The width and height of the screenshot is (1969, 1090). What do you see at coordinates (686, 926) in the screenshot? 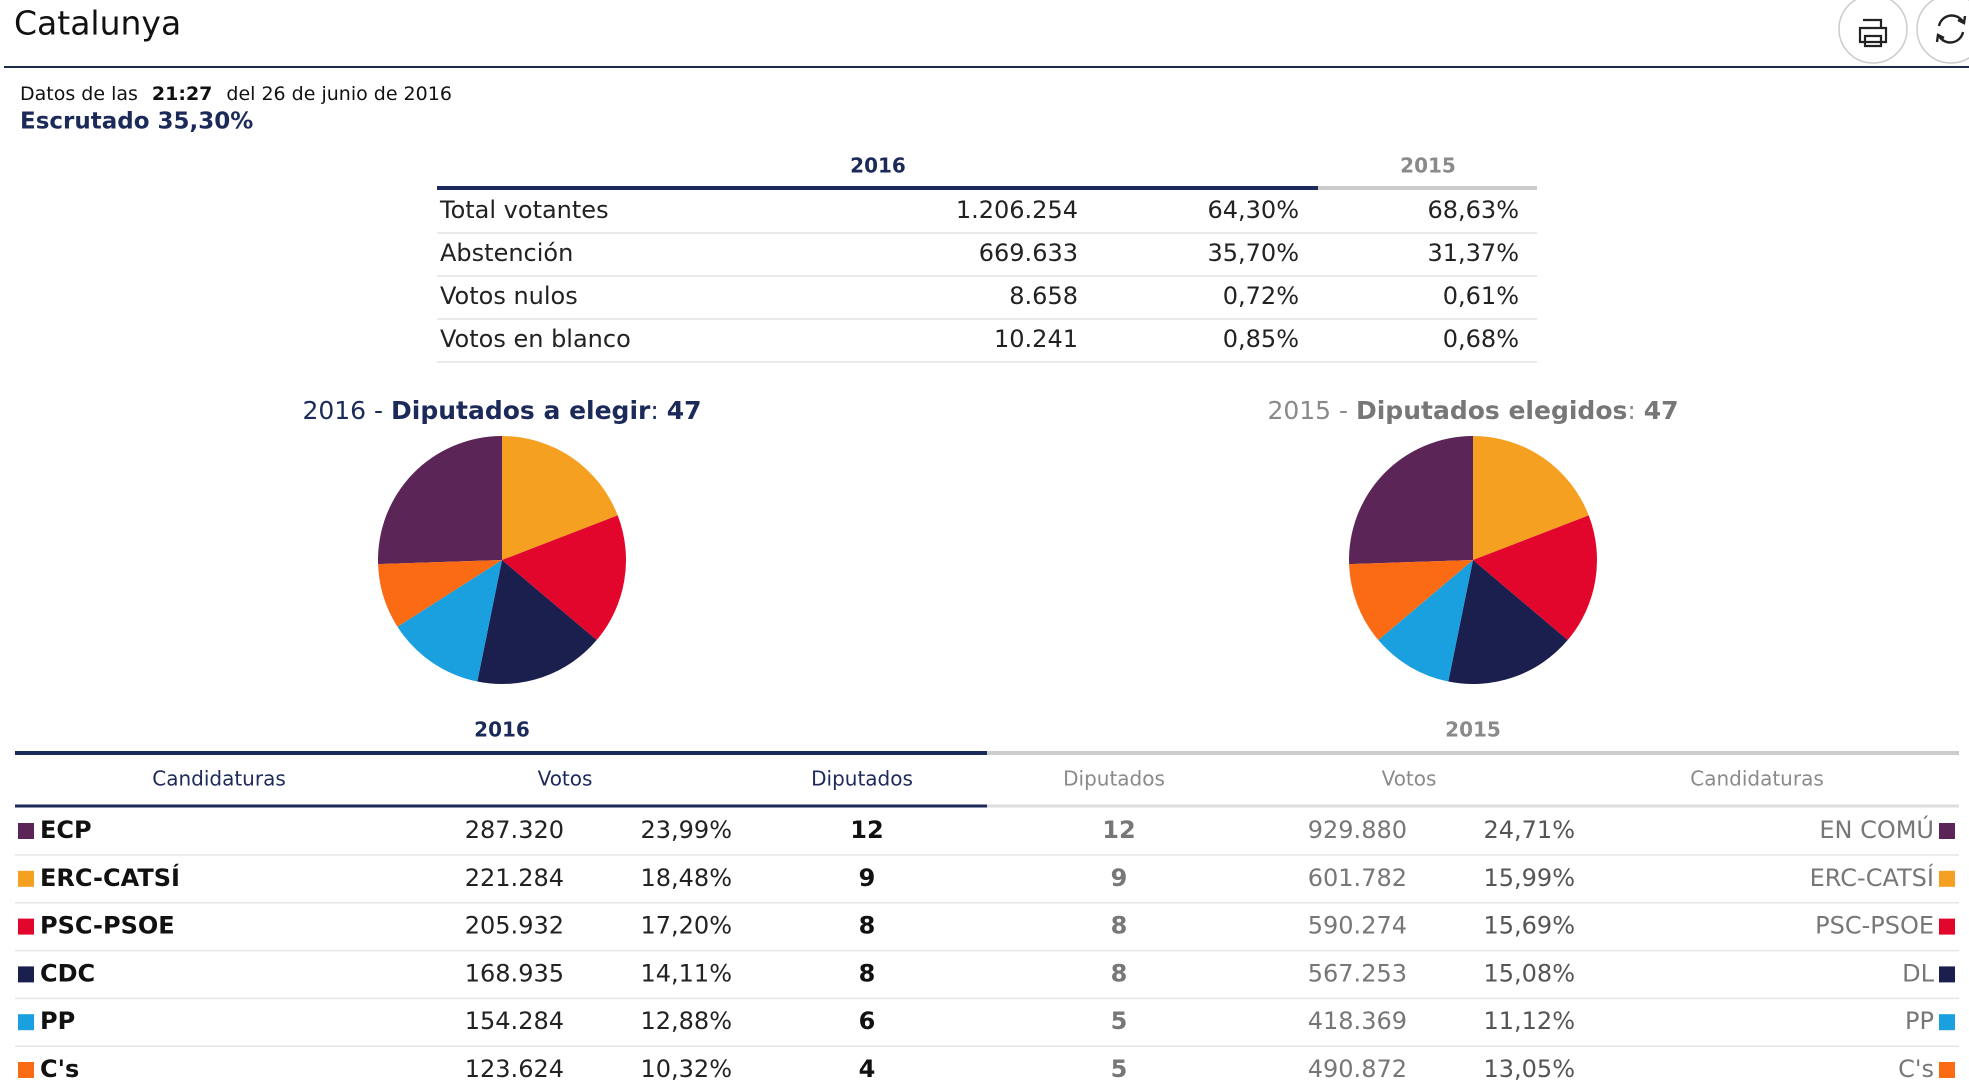
I see `vote-pct: 17,20%` at bounding box center [686, 926].